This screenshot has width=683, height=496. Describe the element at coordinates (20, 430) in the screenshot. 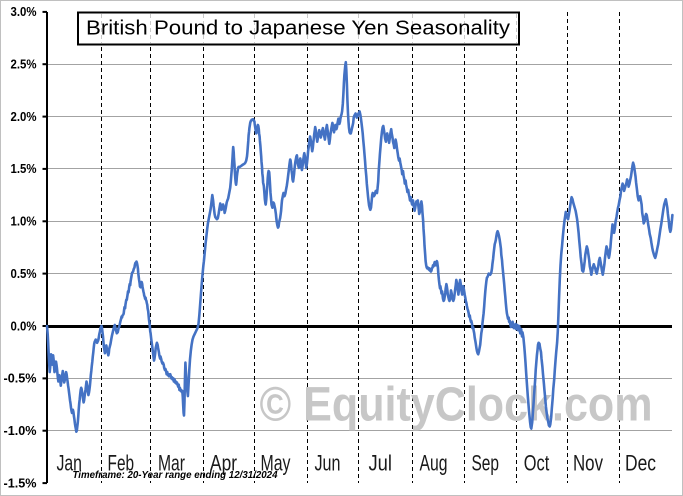

I see `svg-text: -1.0%` at that location.